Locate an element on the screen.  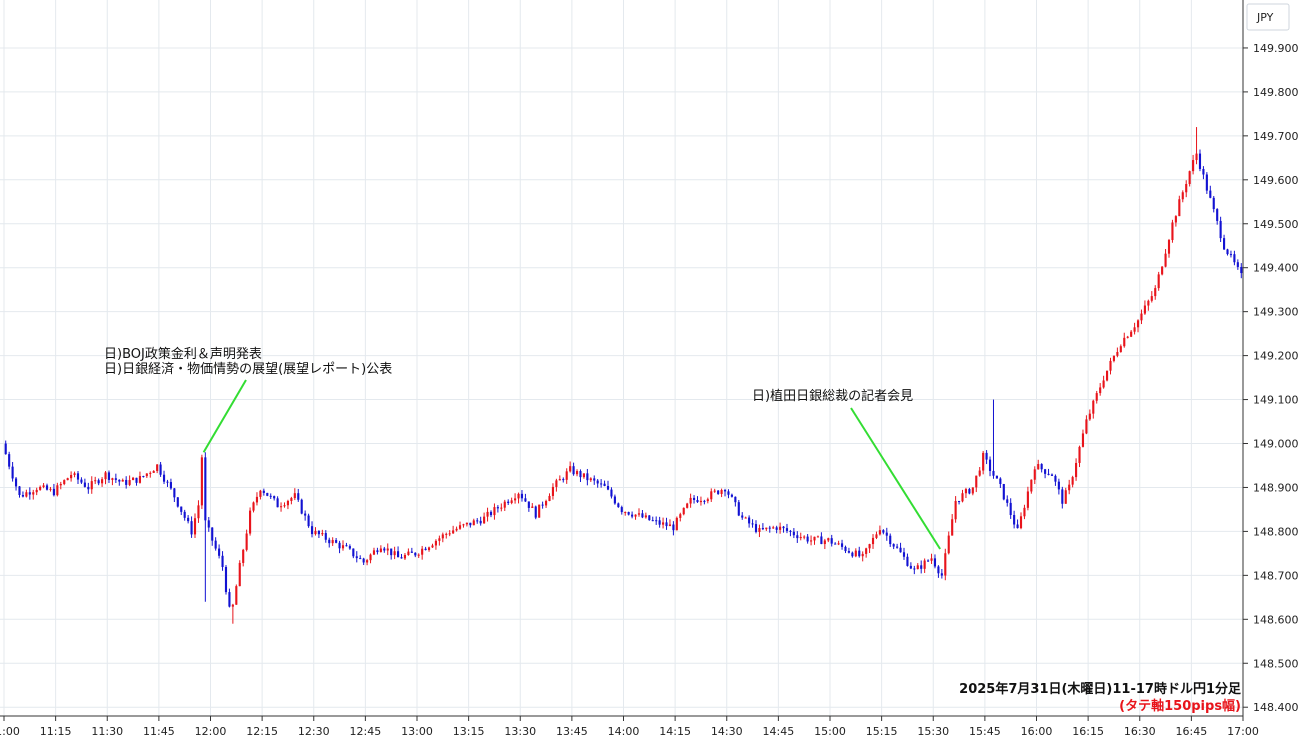
x-tick-label: 14:15 is located at coordinates (675, 731).